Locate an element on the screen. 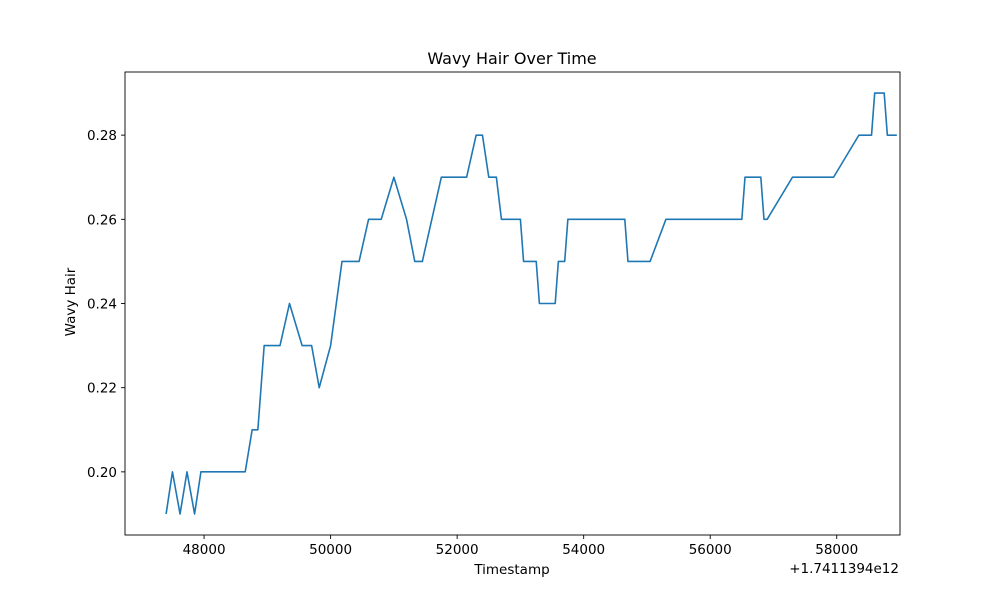  y-tick-label: 0.22 is located at coordinates (102, 389).